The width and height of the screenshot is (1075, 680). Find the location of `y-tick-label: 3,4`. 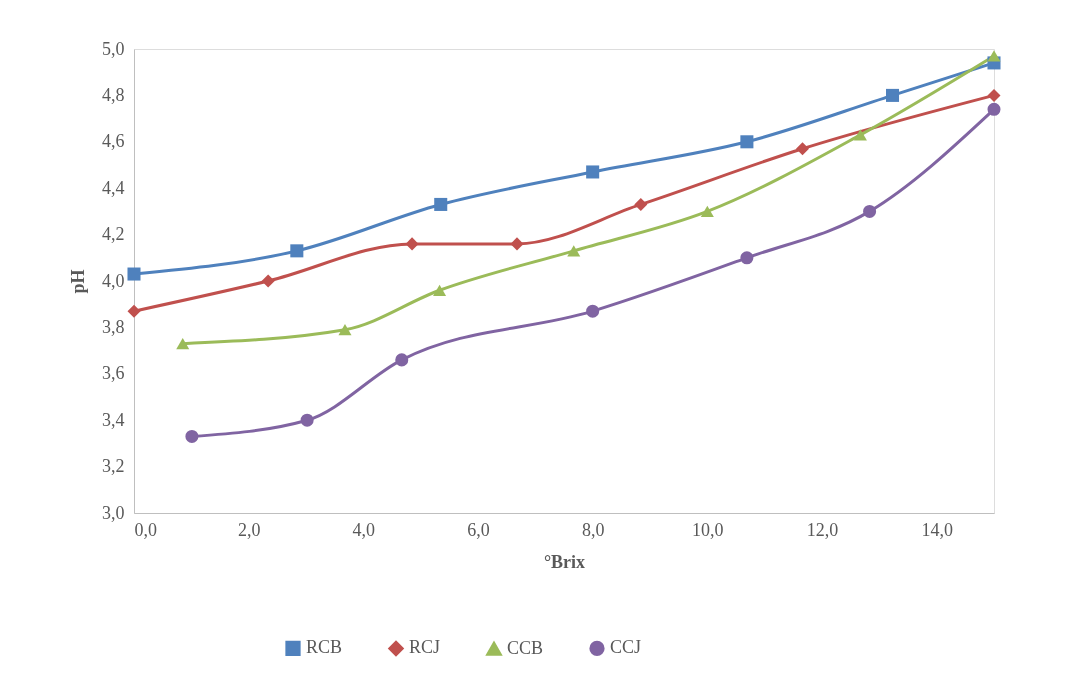

y-tick-label: 3,4 is located at coordinates (113, 419).